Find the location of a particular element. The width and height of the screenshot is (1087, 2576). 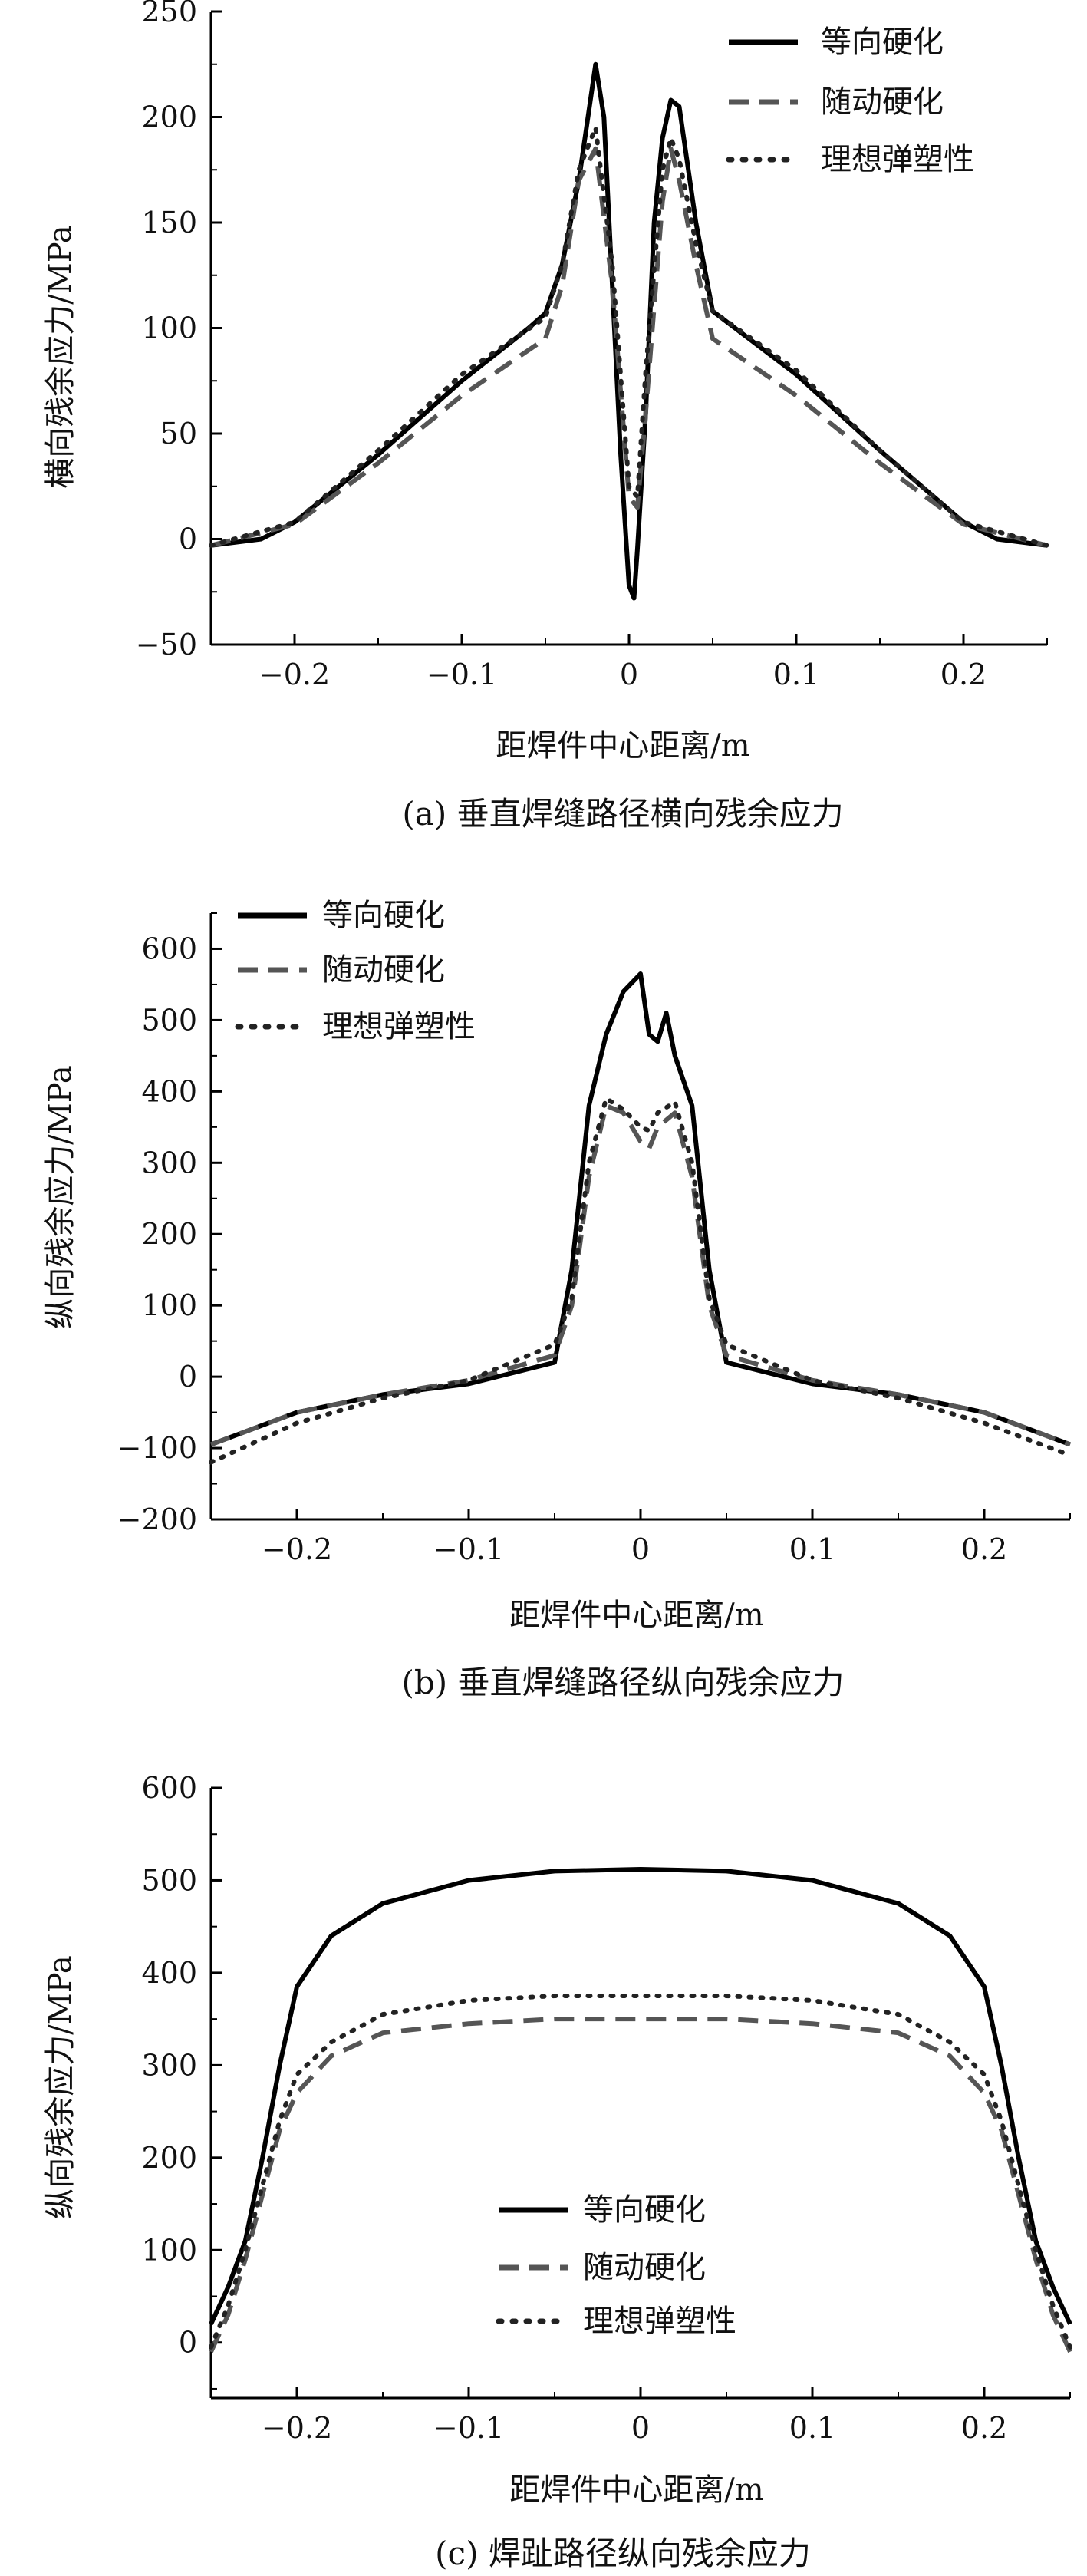

panel-b-legend: 等向硬化 随动硬化 理想弹塑性 is located at coordinates (355, 971).